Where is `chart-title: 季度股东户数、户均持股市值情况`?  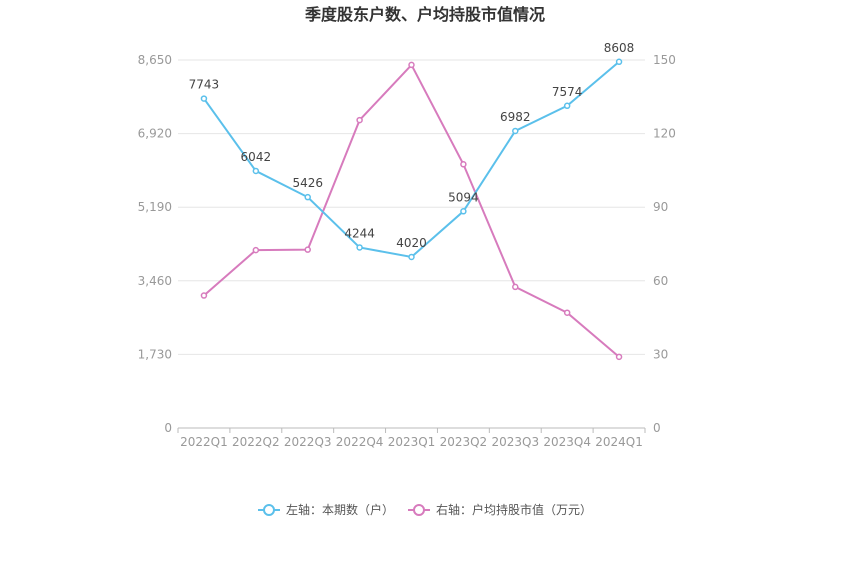
chart-title: 季度股东户数、户均持股市值情况 is located at coordinates (424, 14).